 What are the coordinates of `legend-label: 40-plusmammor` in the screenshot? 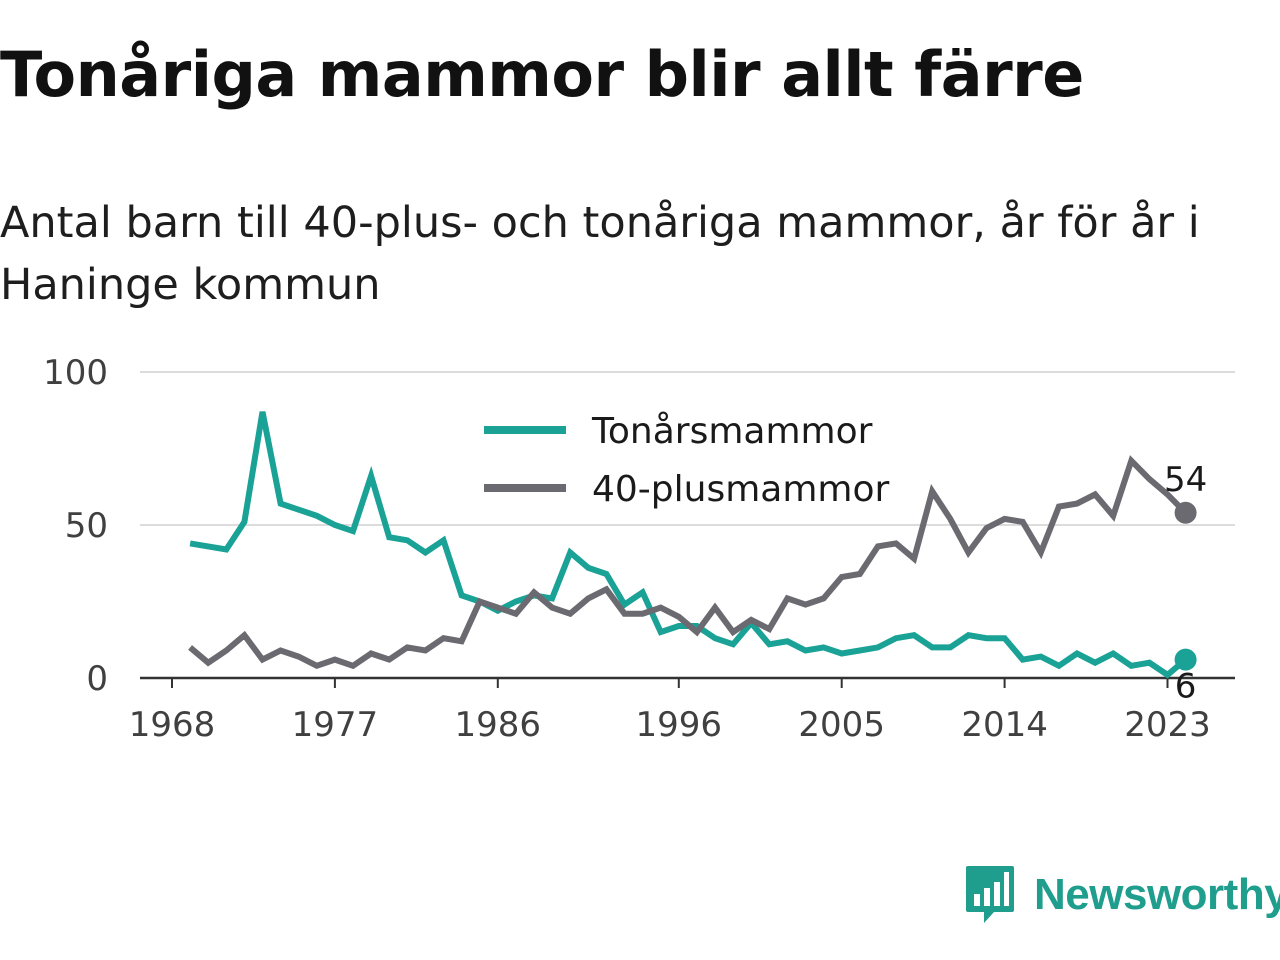 It's located at (741, 489).